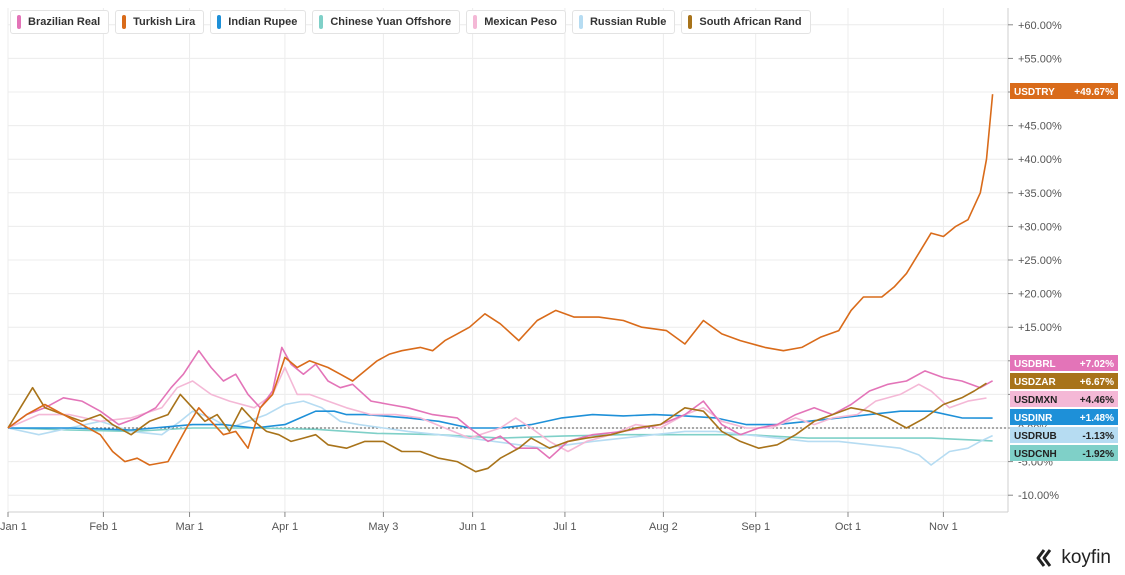 This screenshot has height=575, width=1125. I want to click on series-line-usdzar, so click(497, 427).